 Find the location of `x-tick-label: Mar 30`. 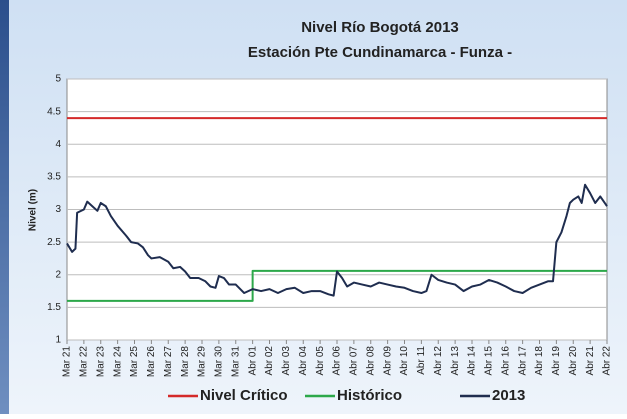

x-tick-label: Mar 30 is located at coordinates (219, 362).